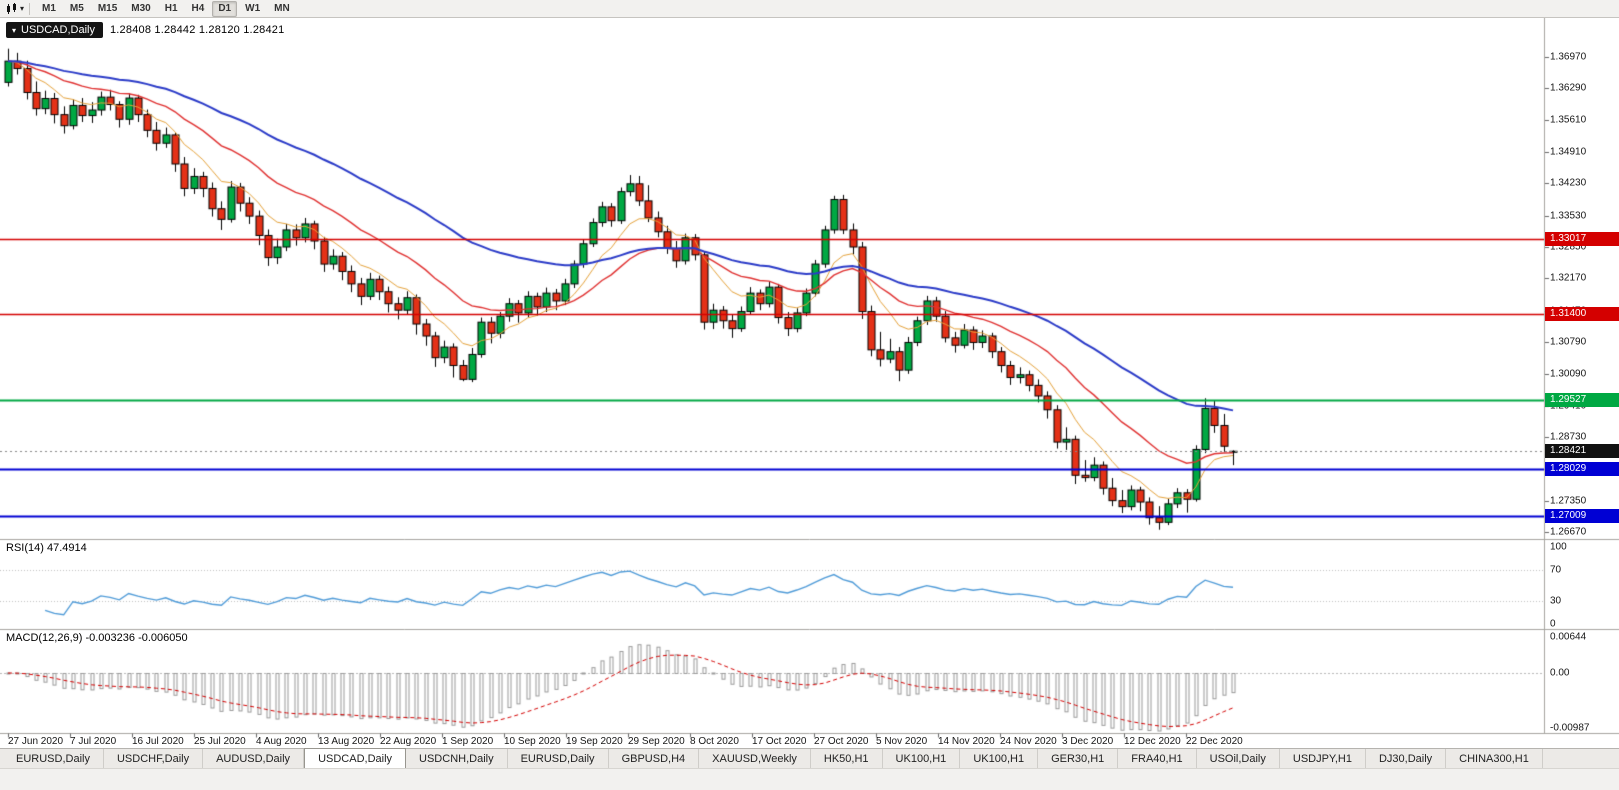 This screenshot has width=1619, height=790. What do you see at coordinates (1582, 469) in the screenshot?
I see `price-level-badge-support: 1.28029` at bounding box center [1582, 469].